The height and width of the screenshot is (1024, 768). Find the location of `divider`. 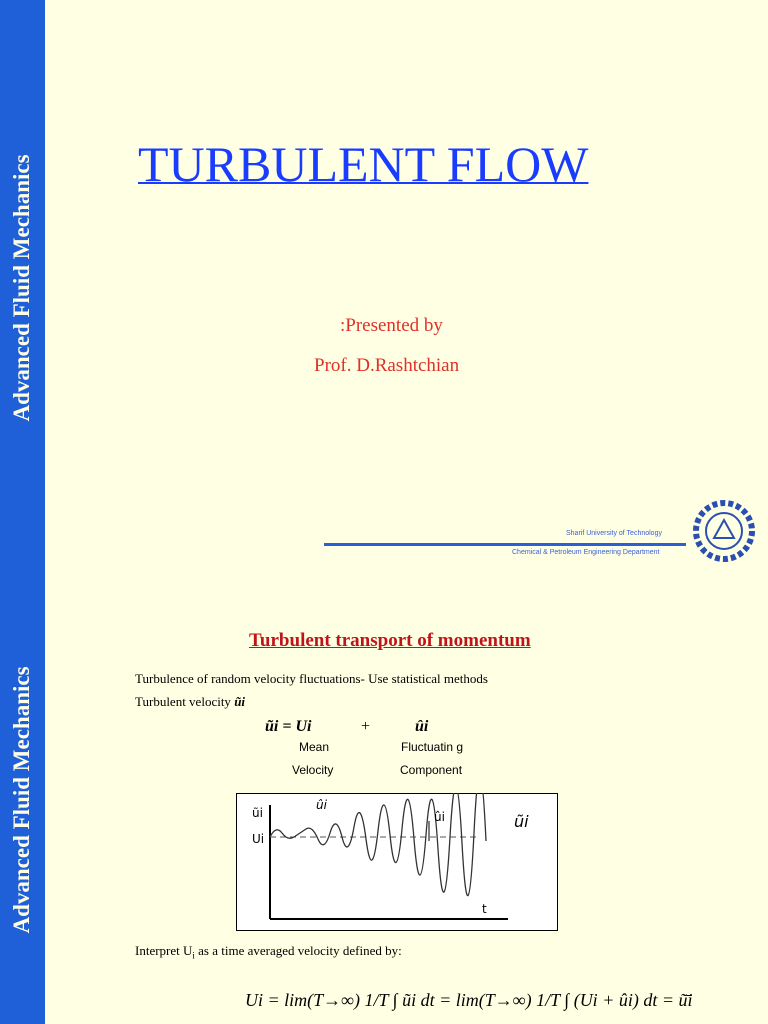

divider is located at coordinates (505, 544).